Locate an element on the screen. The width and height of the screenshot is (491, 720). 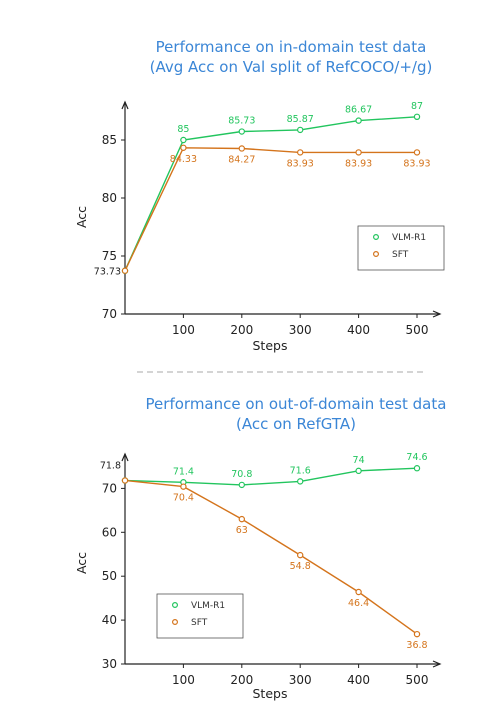
data-label: 71.4 is located at coordinates (183, 471).